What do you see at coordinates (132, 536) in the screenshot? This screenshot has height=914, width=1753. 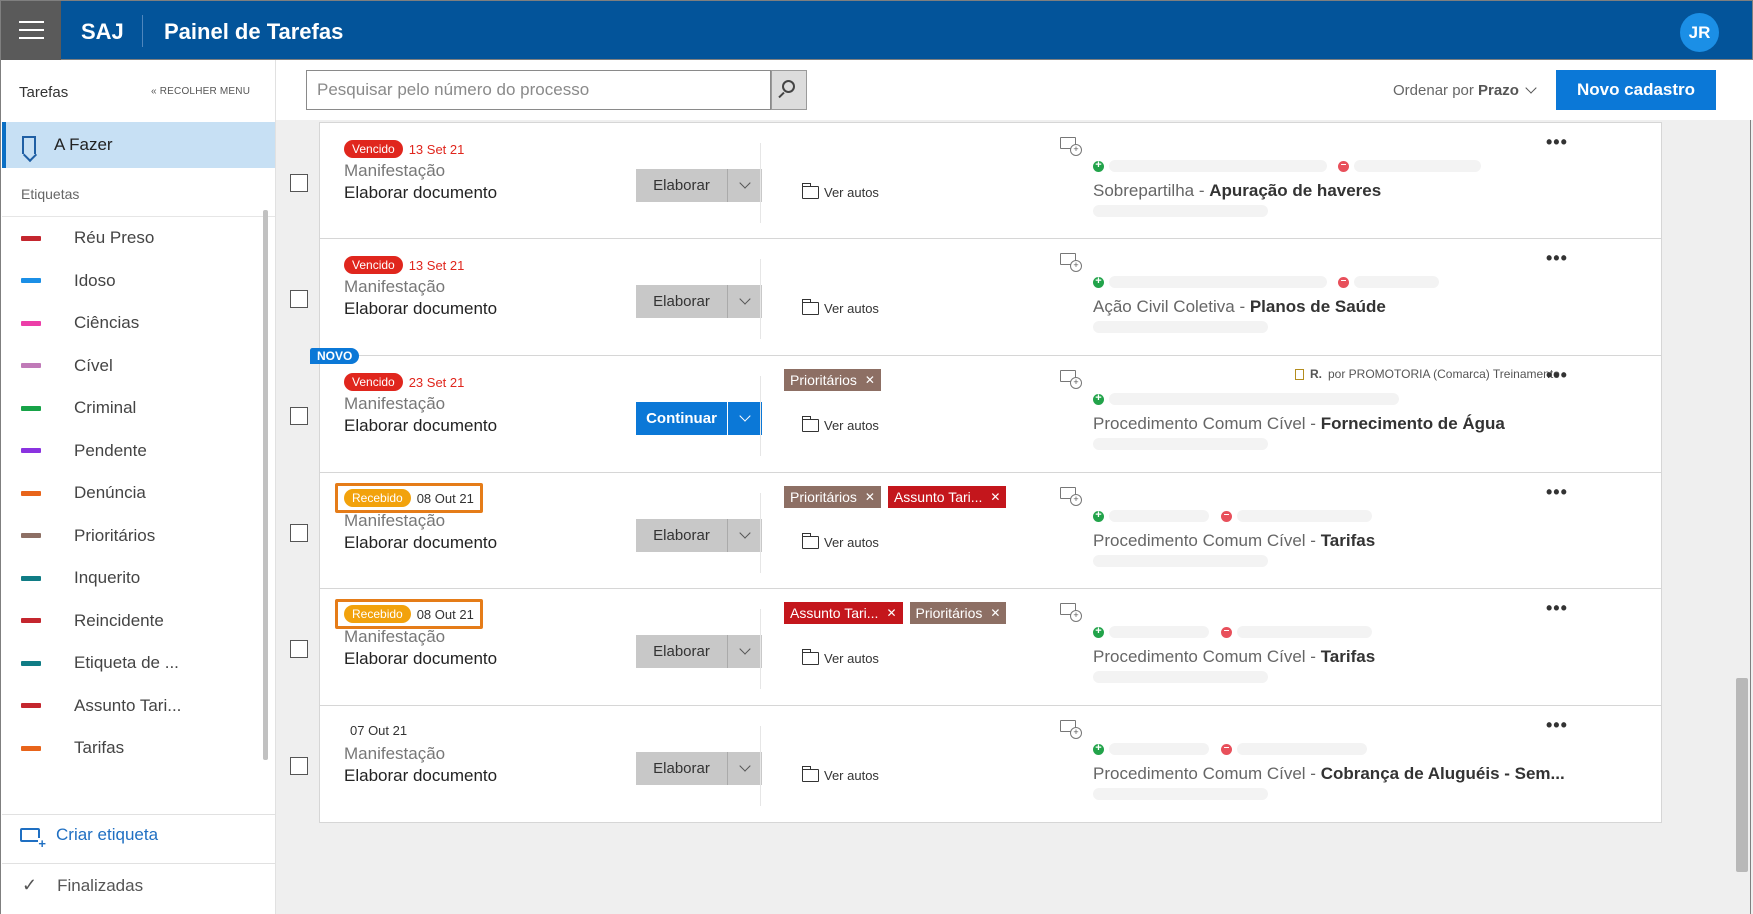 I see `sidebar-tag-item: Prioritários` at bounding box center [132, 536].